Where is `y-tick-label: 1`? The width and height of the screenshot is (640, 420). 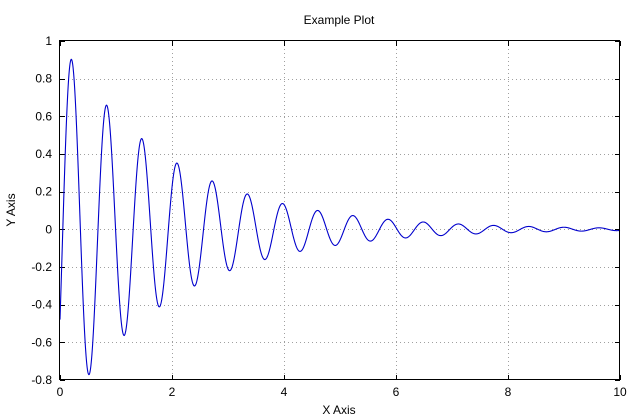 y-tick-label: 1 is located at coordinates (48, 41).